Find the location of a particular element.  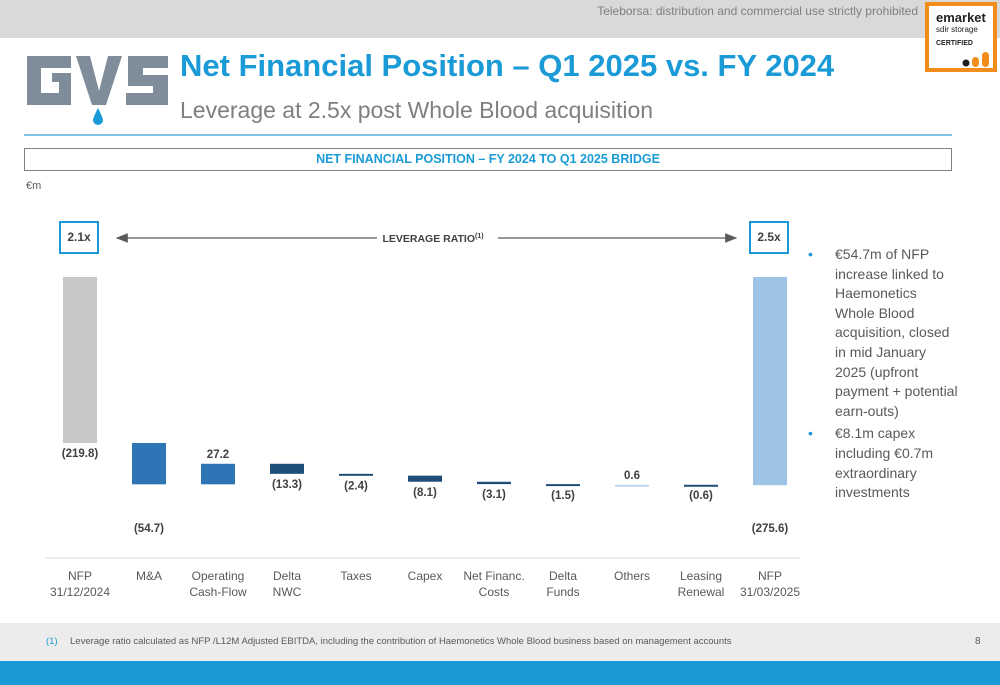

category-label: Operating is located at coordinates (218, 576).